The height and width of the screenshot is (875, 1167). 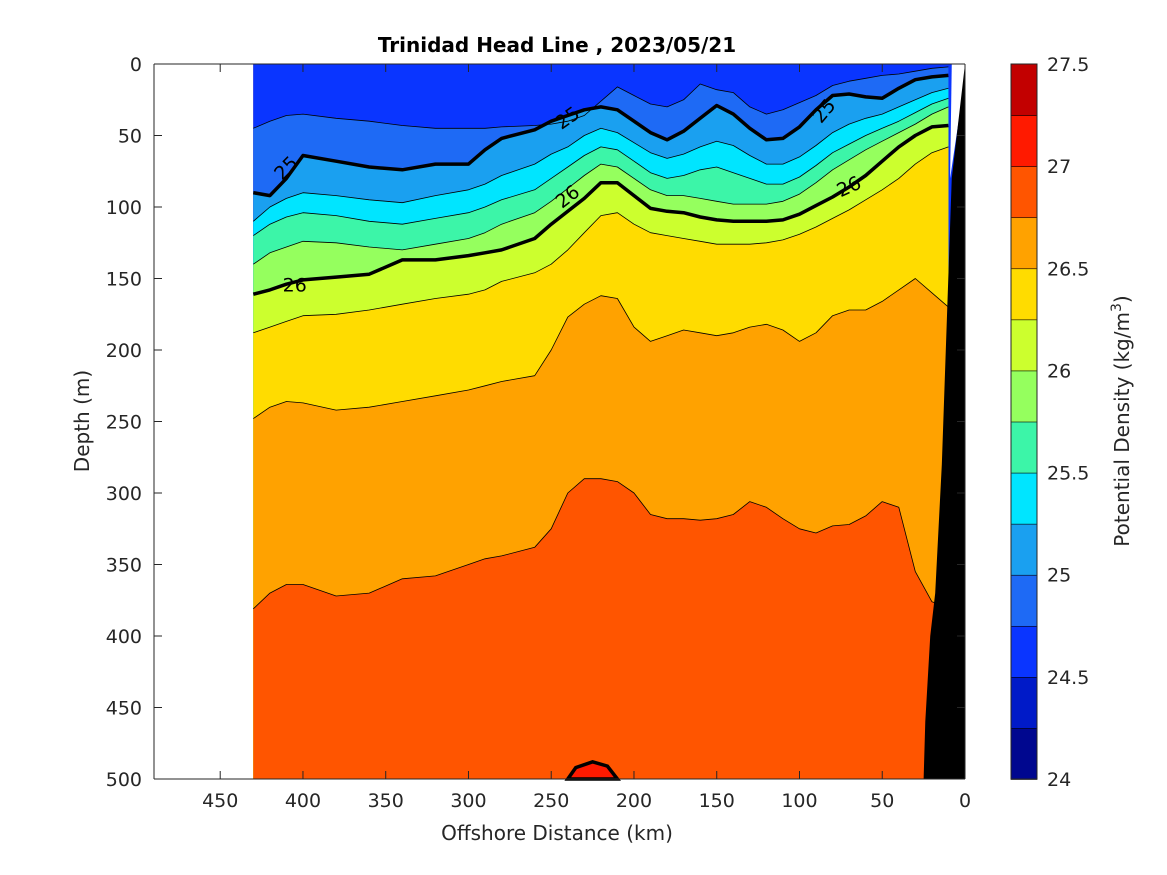 What do you see at coordinates (957, 121) in the screenshot?
I see `coast-gap` at bounding box center [957, 121].